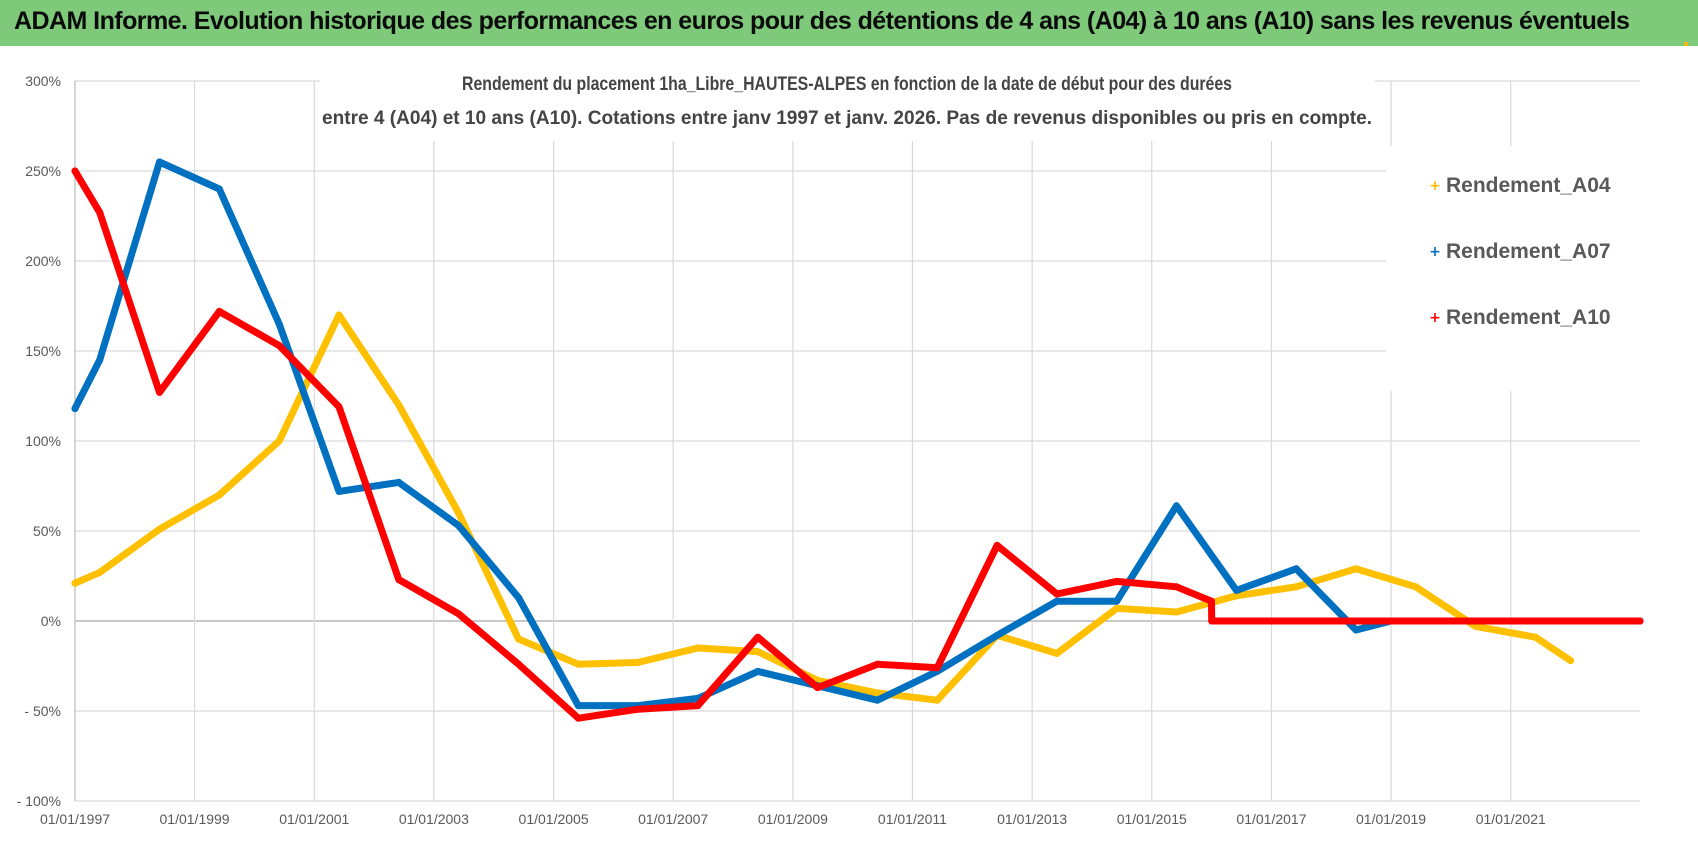 The height and width of the screenshot is (857, 1698). I want to click on legend-backdrop, so click(1514, 268).